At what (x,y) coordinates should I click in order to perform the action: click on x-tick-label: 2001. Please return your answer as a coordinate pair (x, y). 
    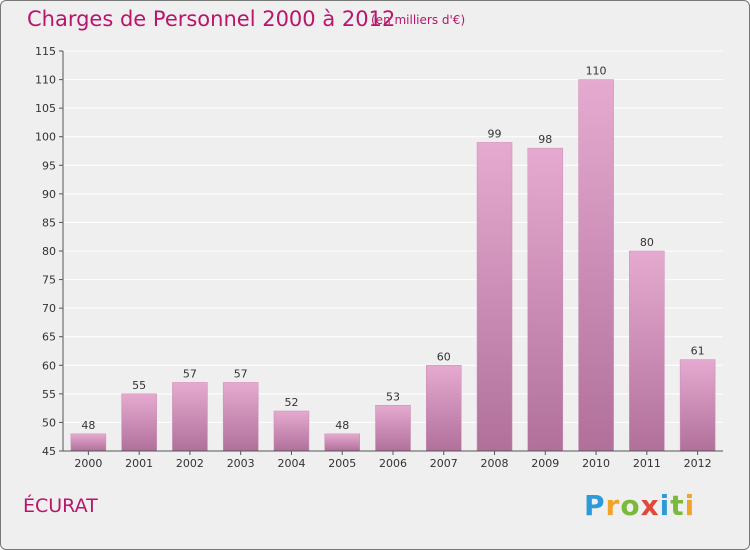
    Looking at the image, I should click on (139, 463).